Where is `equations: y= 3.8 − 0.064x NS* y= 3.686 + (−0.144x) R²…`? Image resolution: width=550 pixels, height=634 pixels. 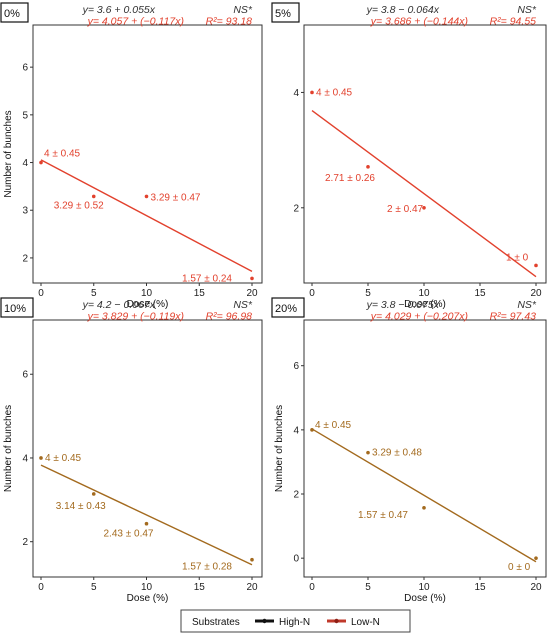 equations: y= 3.8 − 0.064x NS* y= 3.686 + (−0.144x) R²… is located at coordinates (451, 16).